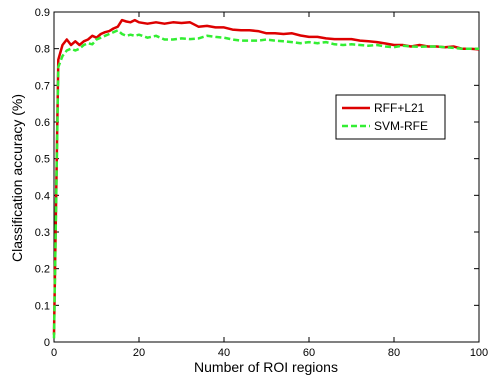  What do you see at coordinates (42, 123) in the screenshot?
I see `y-tick-label: 0.6` at bounding box center [42, 123].